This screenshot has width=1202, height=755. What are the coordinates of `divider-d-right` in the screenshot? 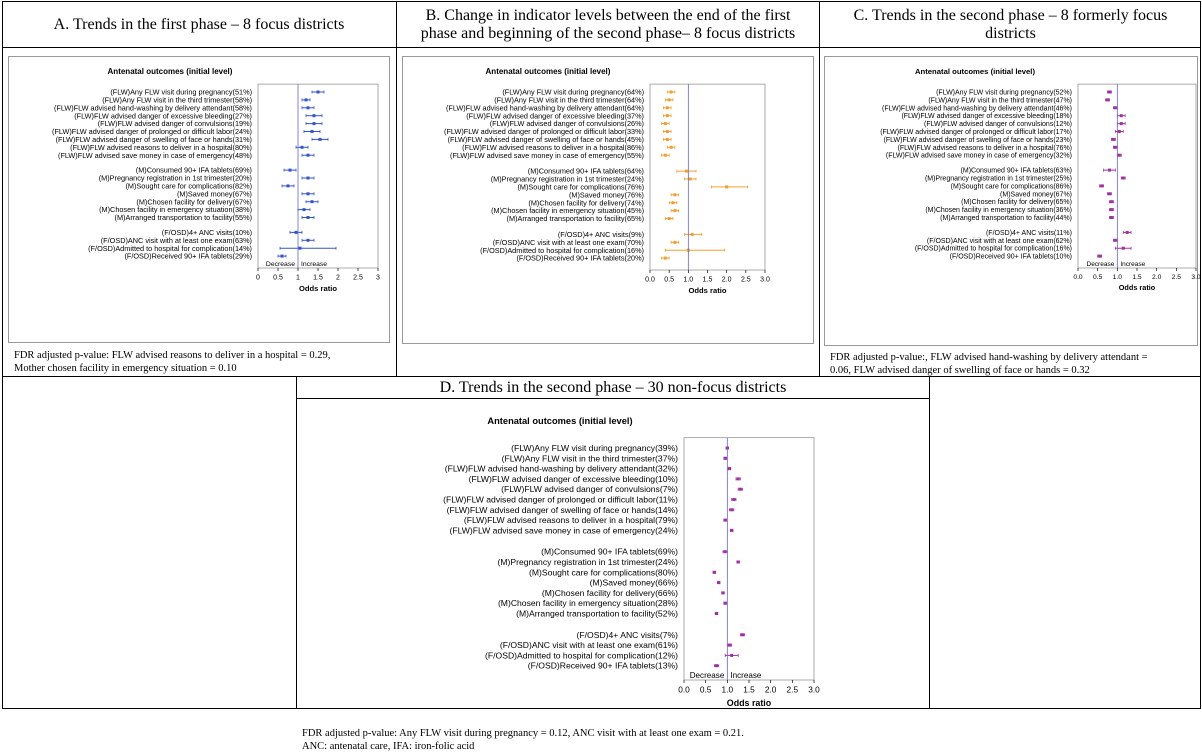 It's located at (929, 542).